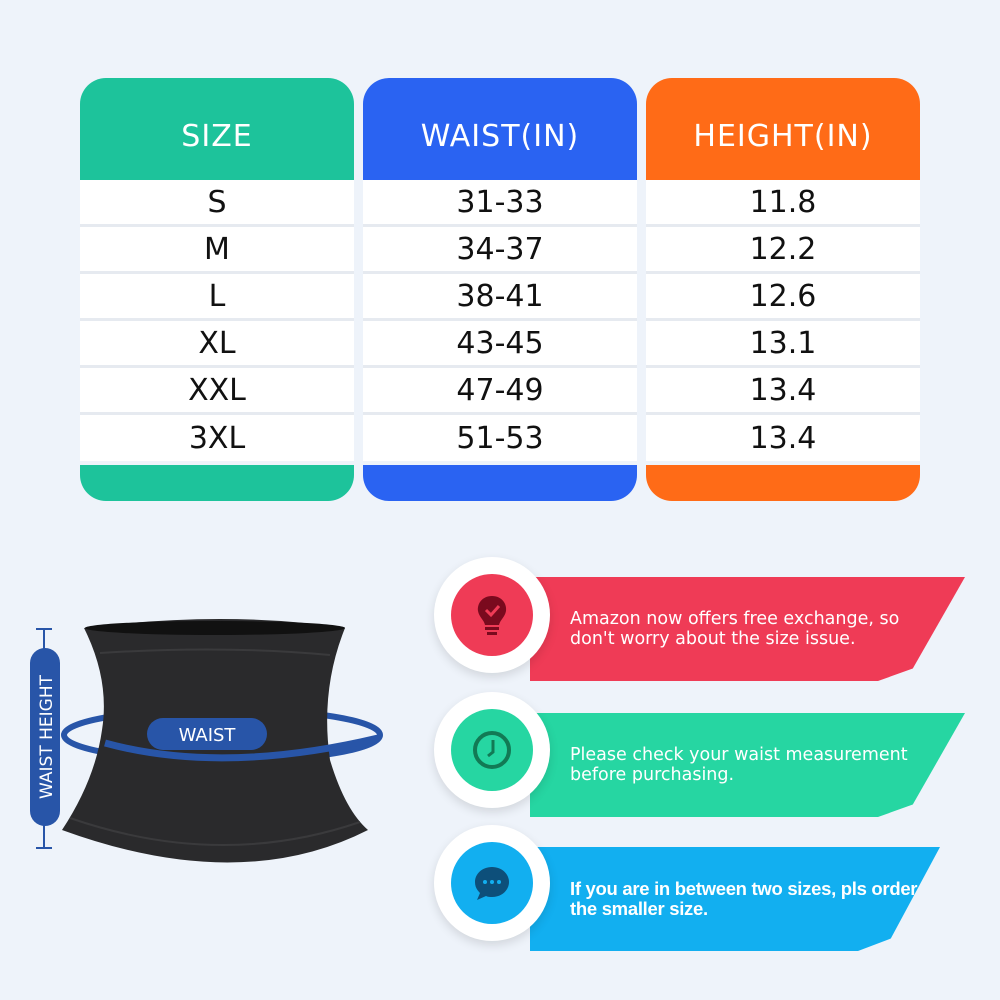 The image size is (1000, 1000). What do you see at coordinates (217, 344) in the screenshot?
I see `table-cell: XL` at bounding box center [217, 344].